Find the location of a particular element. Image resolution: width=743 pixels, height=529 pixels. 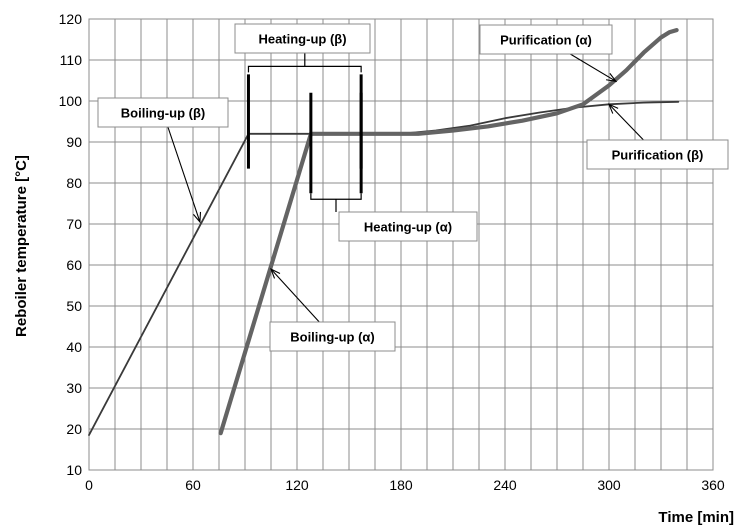

annotation-label: Heating-up (β) is located at coordinates (302, 39).